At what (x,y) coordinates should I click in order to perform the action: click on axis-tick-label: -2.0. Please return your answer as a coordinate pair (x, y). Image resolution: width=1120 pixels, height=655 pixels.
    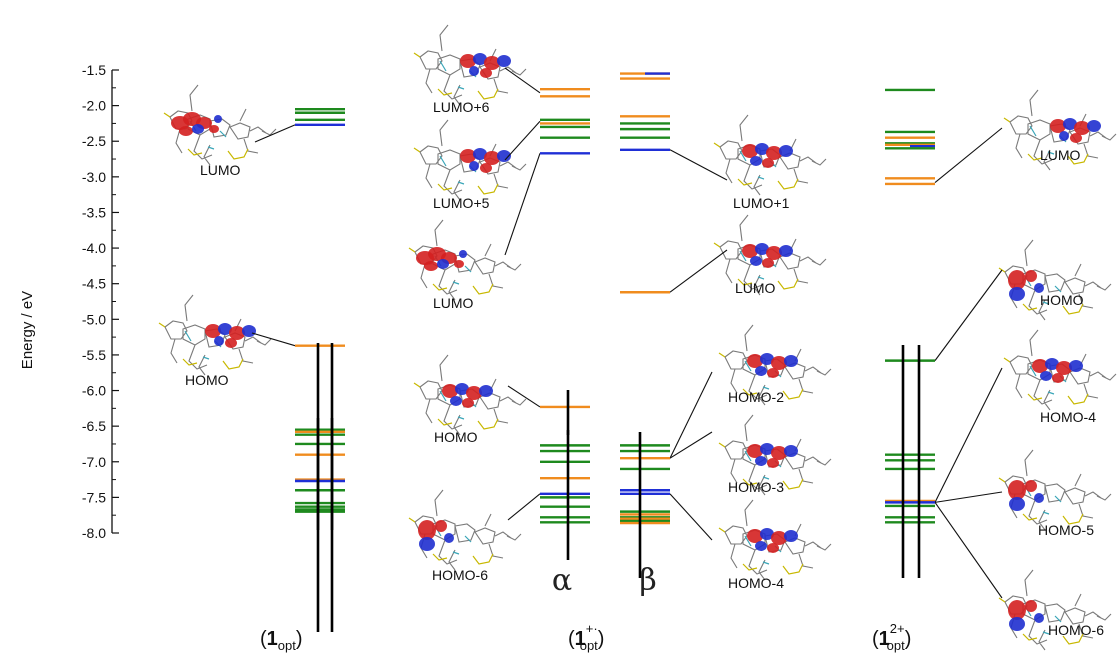
    Looking at the image, I should click on (94, 106).